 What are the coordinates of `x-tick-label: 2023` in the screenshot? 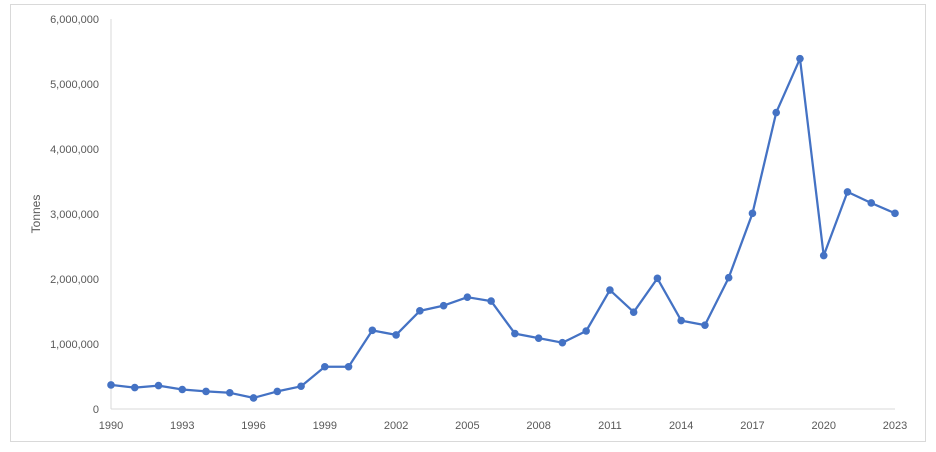 It's located at (895, 426).